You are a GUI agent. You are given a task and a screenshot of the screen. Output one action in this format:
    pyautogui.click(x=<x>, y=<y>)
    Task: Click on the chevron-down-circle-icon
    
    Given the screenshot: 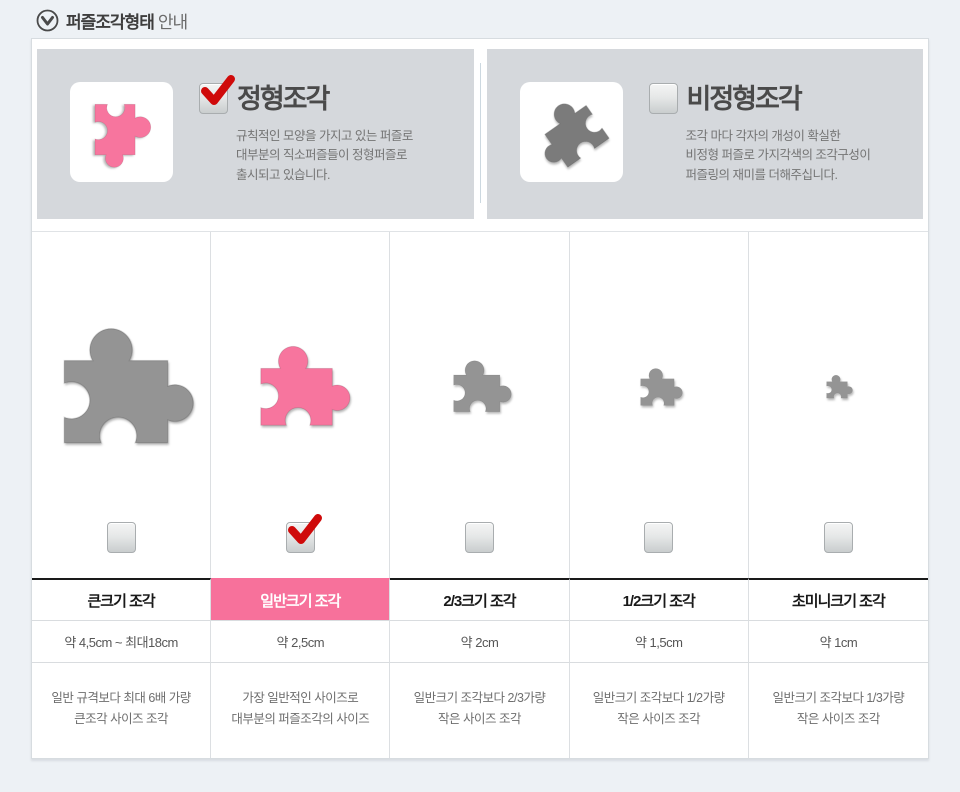 What is the action you would take?
    pyautogui.click(x=47, y=20)
    